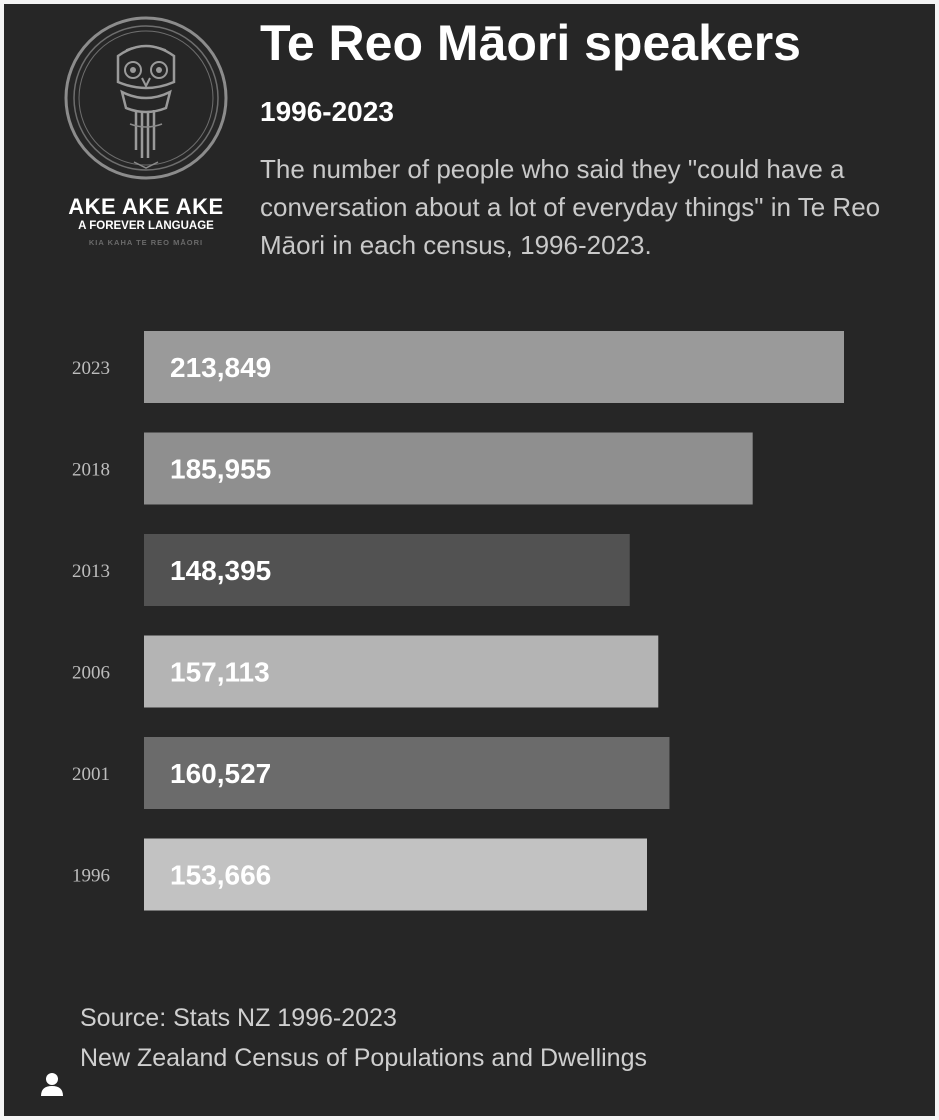 The width and height of the screenshot is (939, 1120). What do you see at coordinates (220, 469) in the screenshot?
I see `bar-value-label: 185,955` at bounding box center [220, 469].